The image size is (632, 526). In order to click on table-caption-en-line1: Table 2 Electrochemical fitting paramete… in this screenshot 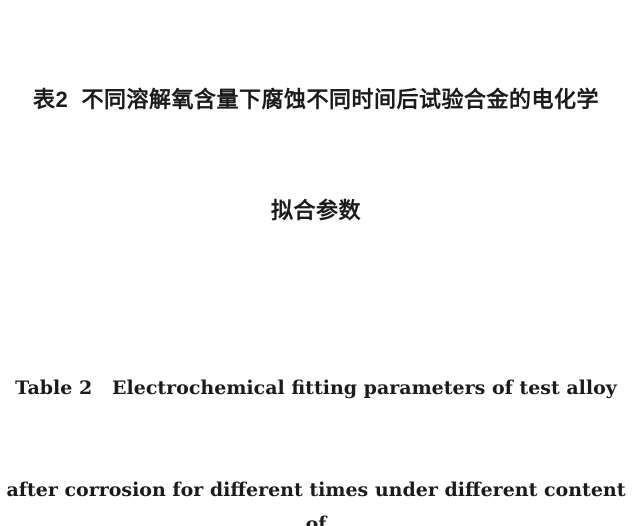, I will do `click(316, 388)`.